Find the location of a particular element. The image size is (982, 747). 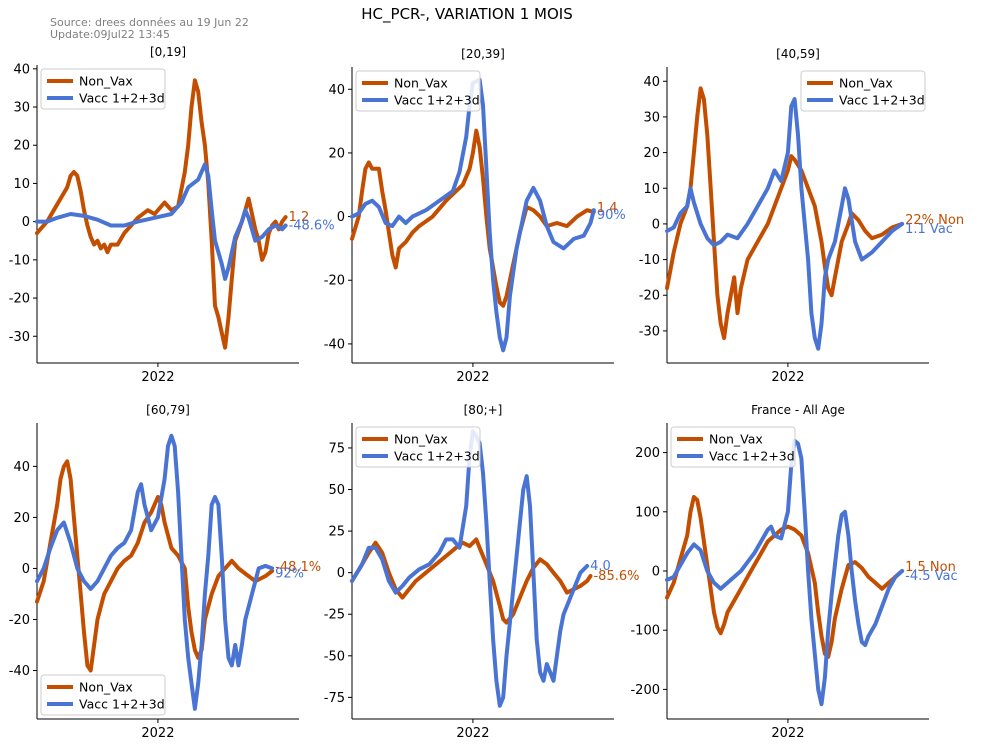

end-label-vacc: 92% is located at coordinates (289, 573).